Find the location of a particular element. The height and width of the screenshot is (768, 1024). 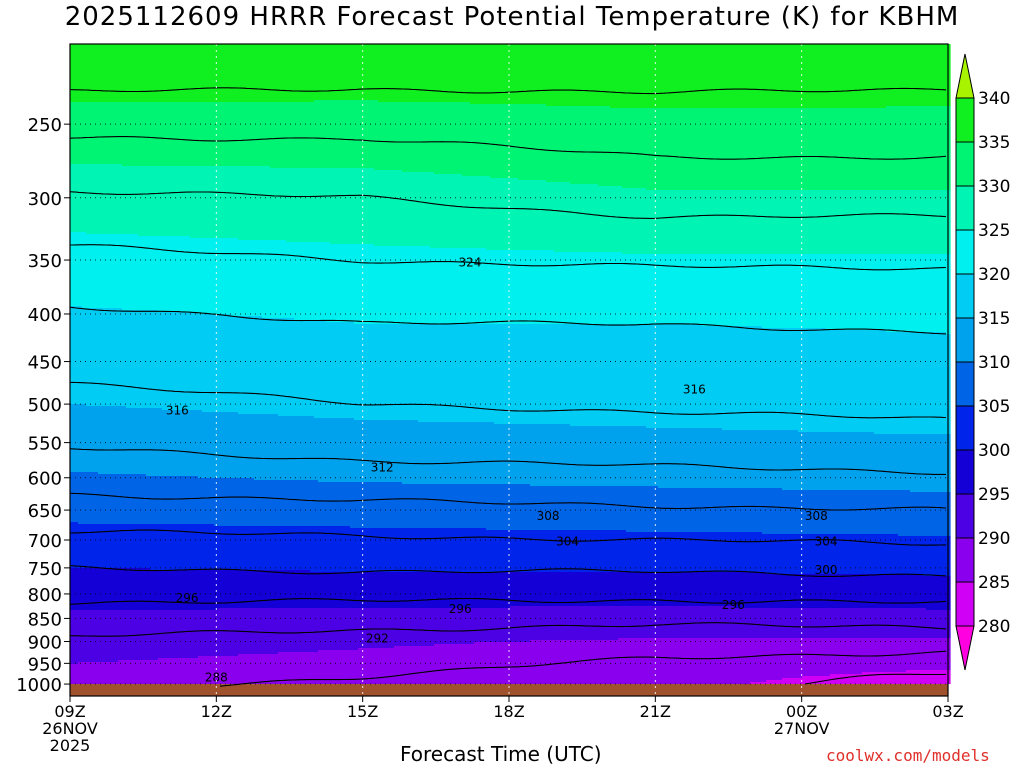

colorbar-label: 300 is located at coordinates (994, 451).